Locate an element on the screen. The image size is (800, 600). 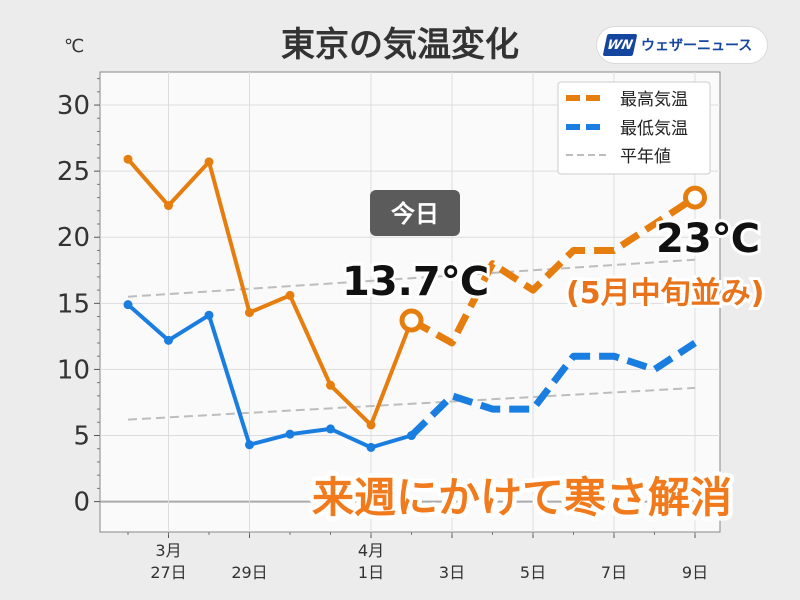
y-axis: 0 5 10 15 20 25 30 is located at coordinates (78, 298).